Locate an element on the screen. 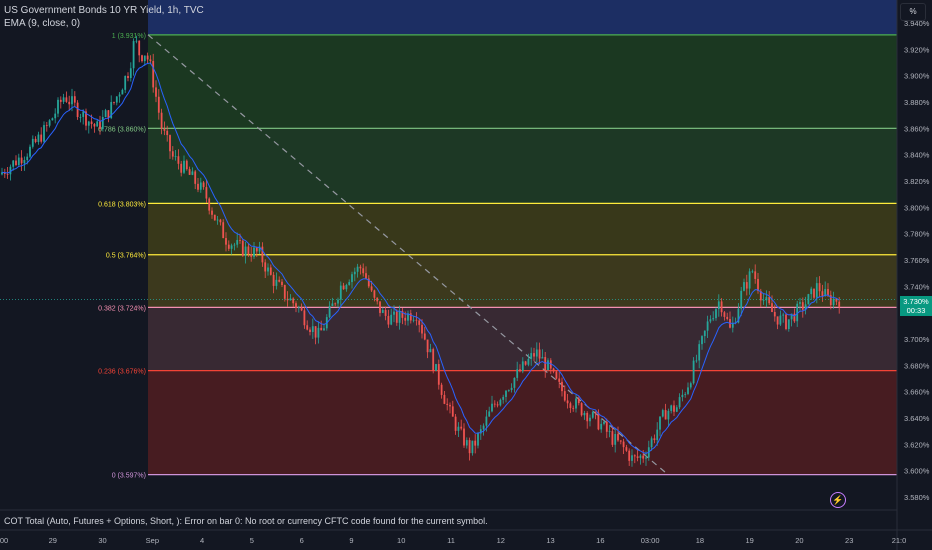 The height and width of the screenshot is (550, 932). price-scale is located at coordinates (914, 275).